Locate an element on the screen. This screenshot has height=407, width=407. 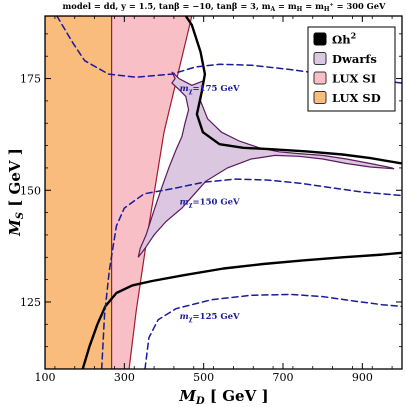
legend-label-2: LUX SI is located at coordinates (354, 79).